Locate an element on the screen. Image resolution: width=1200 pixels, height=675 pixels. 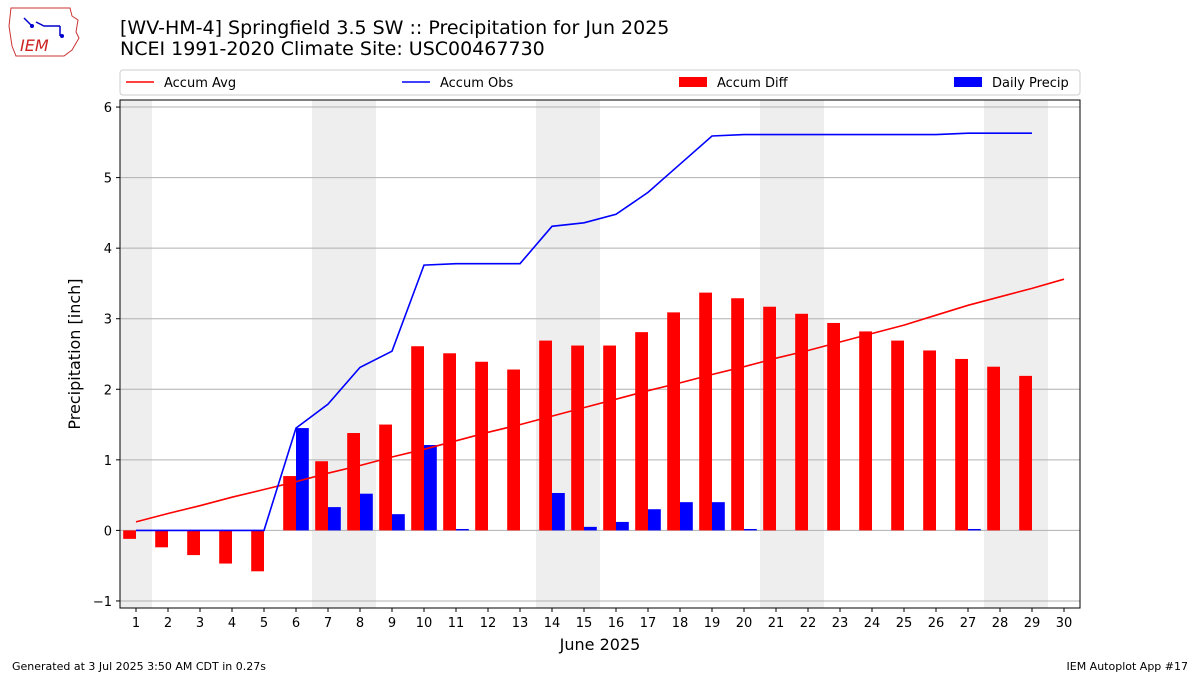
x-tick-label: 19 is located at coordinates (712, 623).